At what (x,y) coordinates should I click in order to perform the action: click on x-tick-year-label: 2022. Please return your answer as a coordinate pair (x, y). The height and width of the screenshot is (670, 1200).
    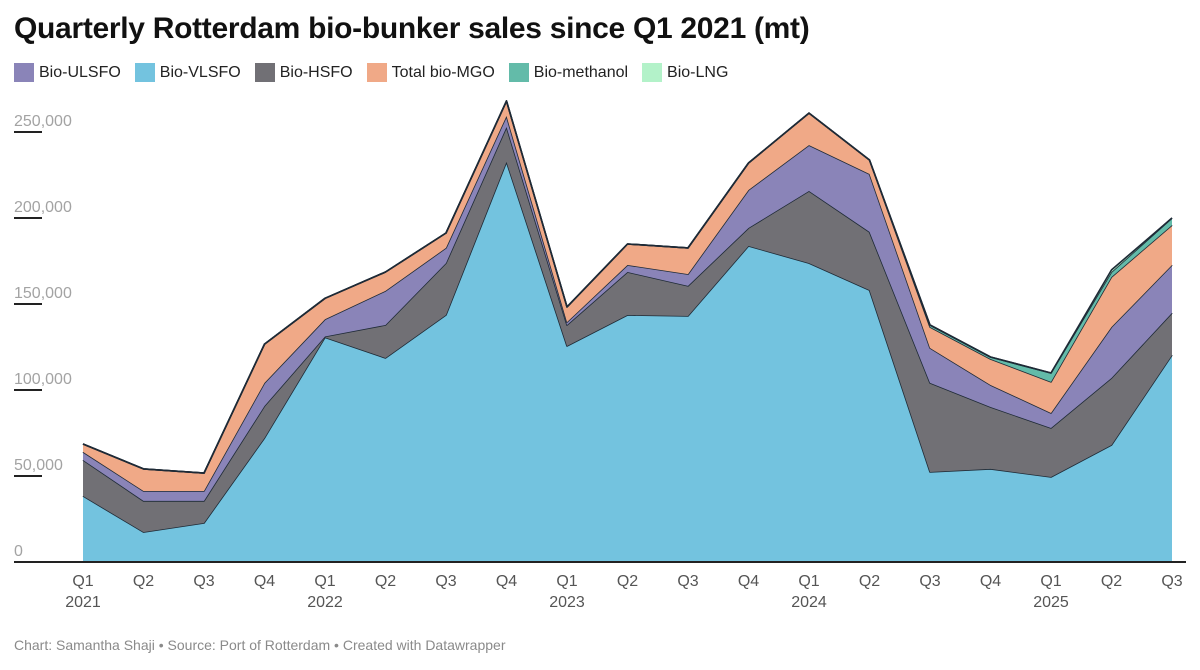
    Looking at the image, I should click on (325, 602).